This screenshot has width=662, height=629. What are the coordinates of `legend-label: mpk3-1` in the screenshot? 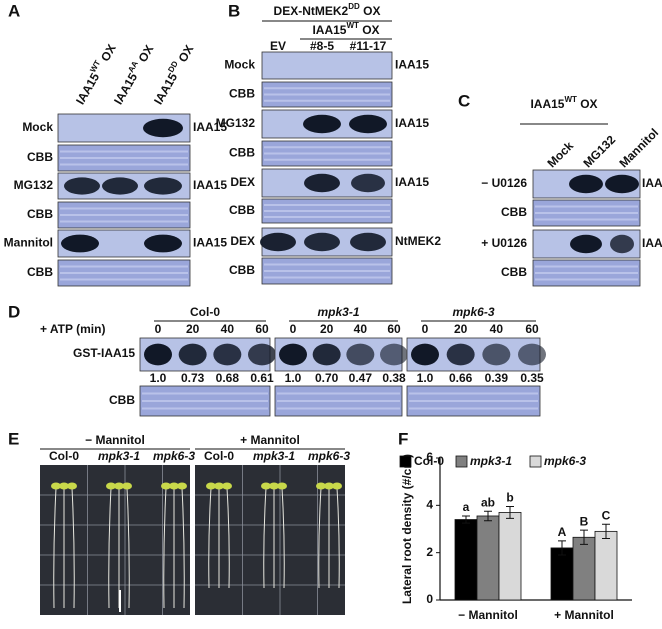 It's located at (491, 461).